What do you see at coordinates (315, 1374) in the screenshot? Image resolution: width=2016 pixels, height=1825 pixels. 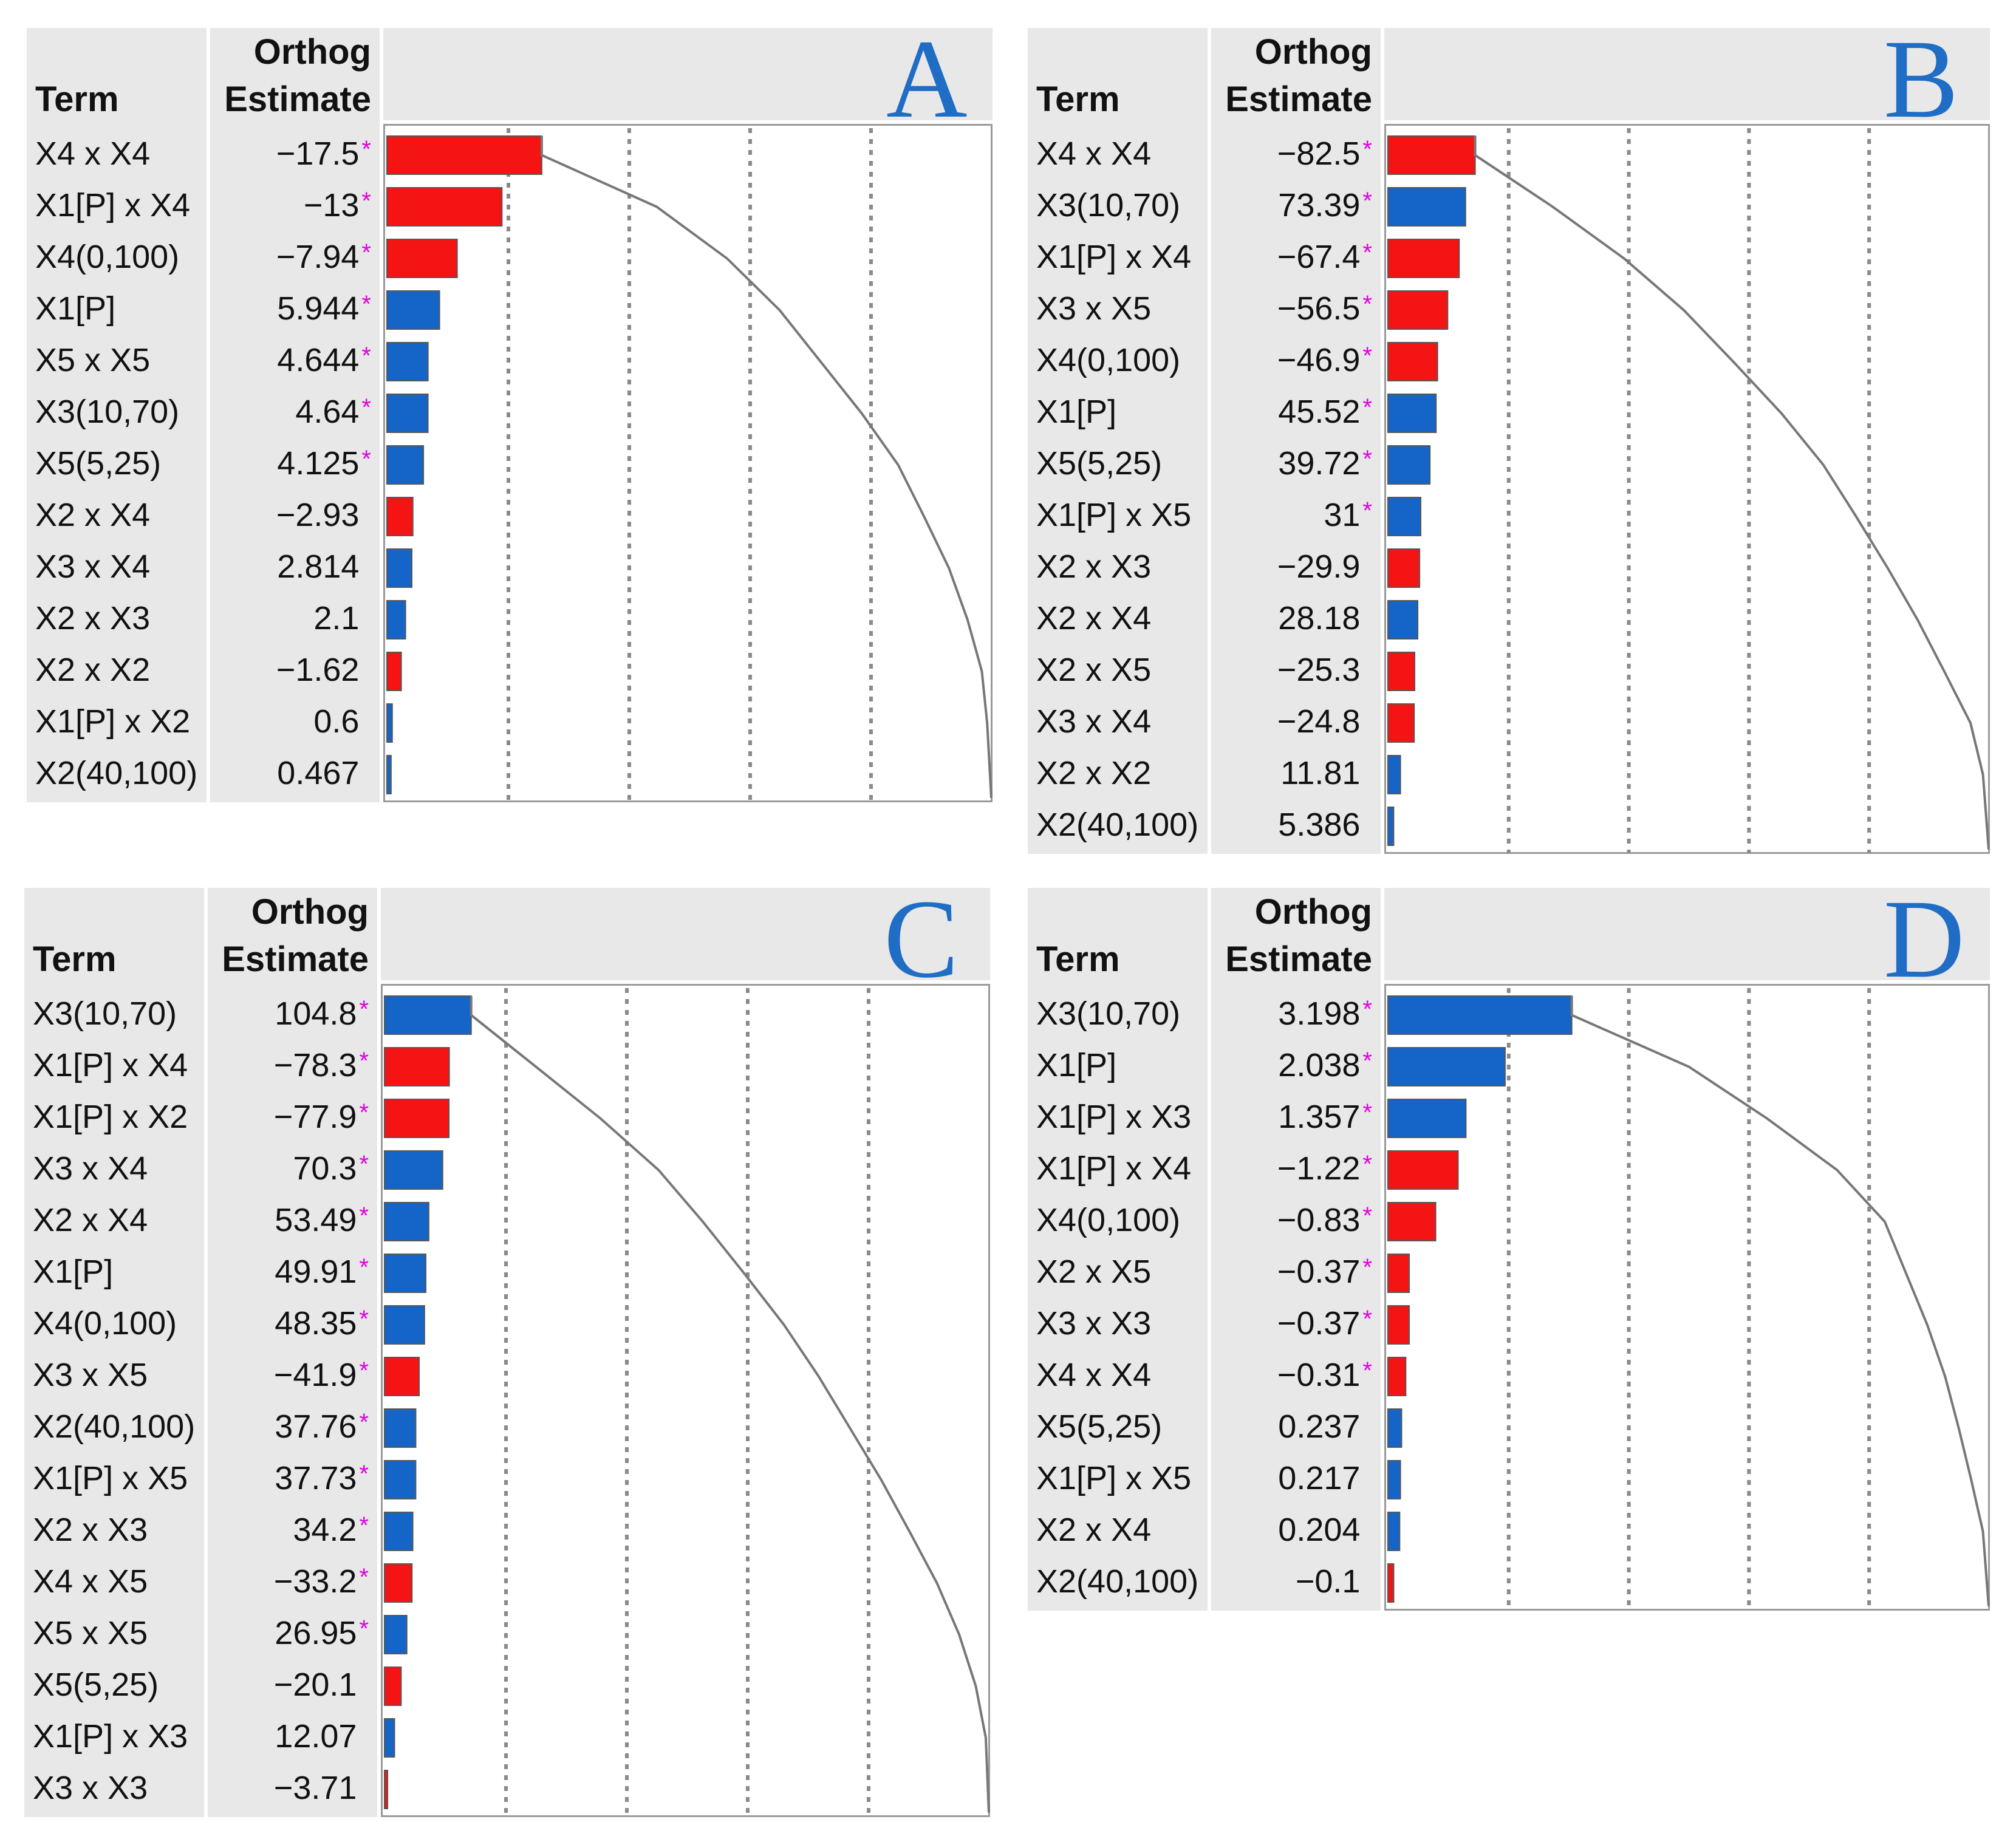 I see `estimate-number: −41.9` at bounding box center [315, 1374].